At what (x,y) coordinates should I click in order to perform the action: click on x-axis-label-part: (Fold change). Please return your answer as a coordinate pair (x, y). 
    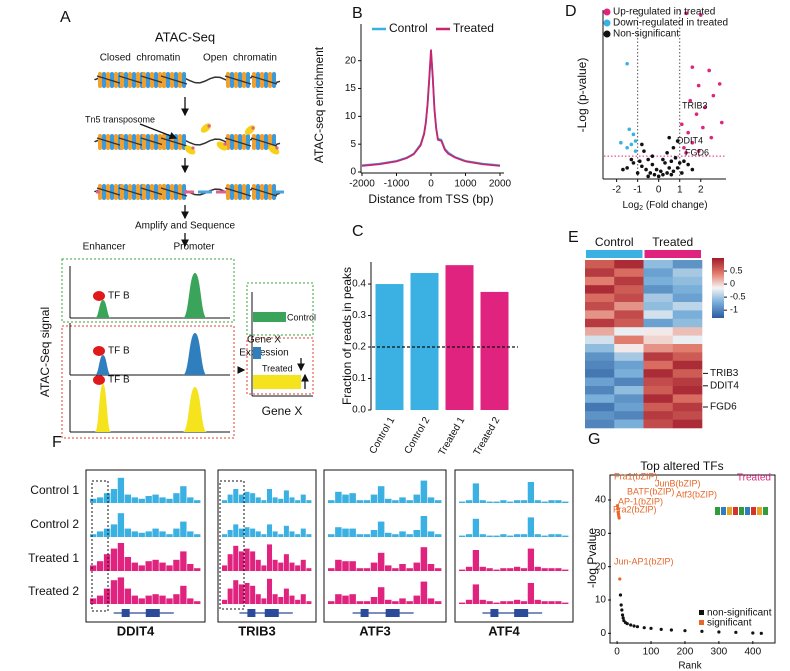
    Looking at the image, I should click on (675, 205).